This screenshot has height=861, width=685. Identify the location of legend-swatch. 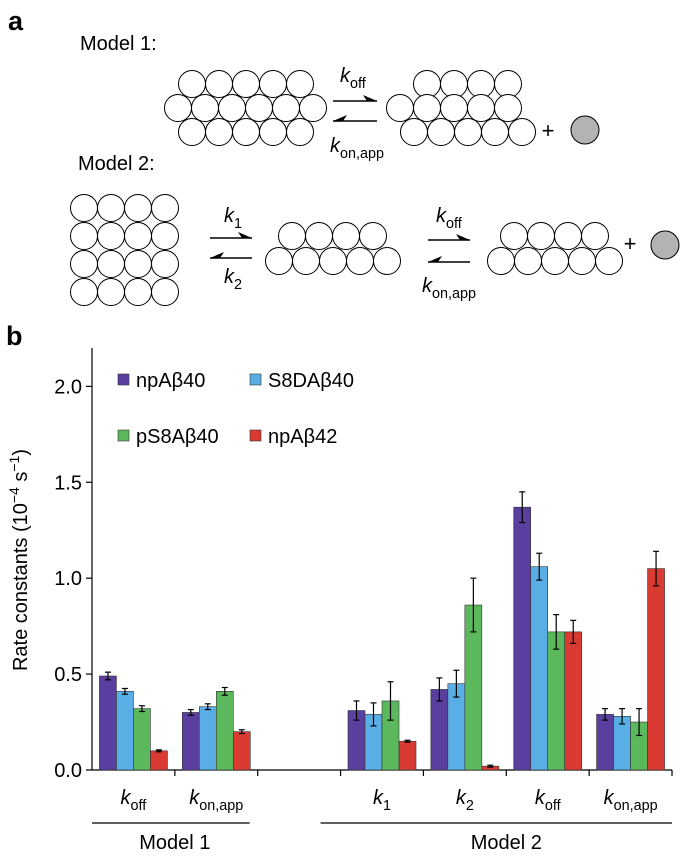
(123, 379).